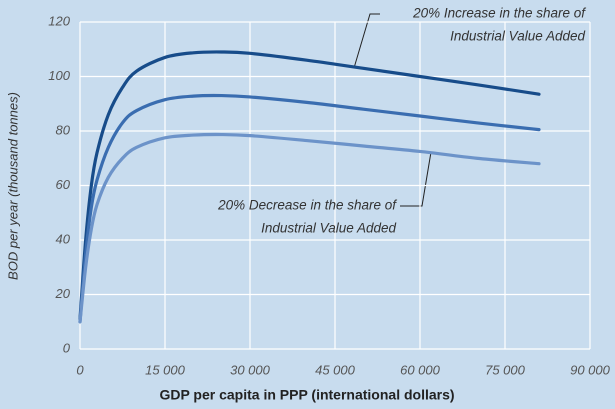 The image size is (615, 409). I want to click on x-tick-label: 0, so click(80, 369).